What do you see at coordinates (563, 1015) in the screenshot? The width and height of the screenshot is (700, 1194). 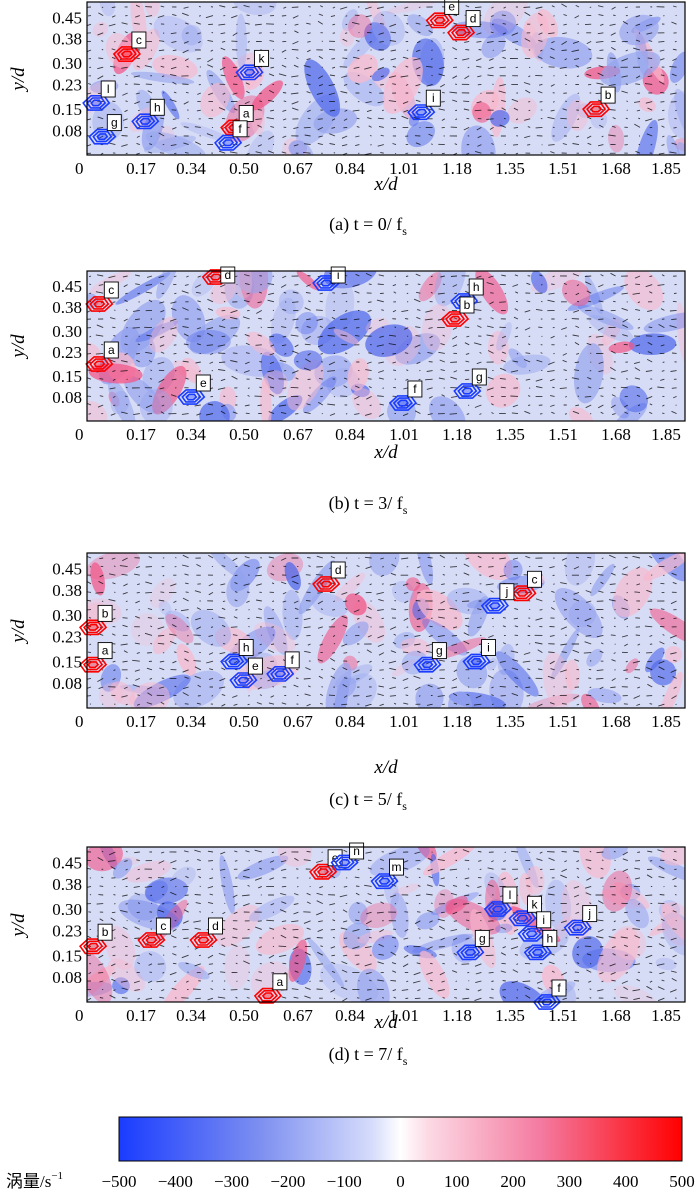 I see `x-tick-label: 1.51` at bounding box center [563, 1015].